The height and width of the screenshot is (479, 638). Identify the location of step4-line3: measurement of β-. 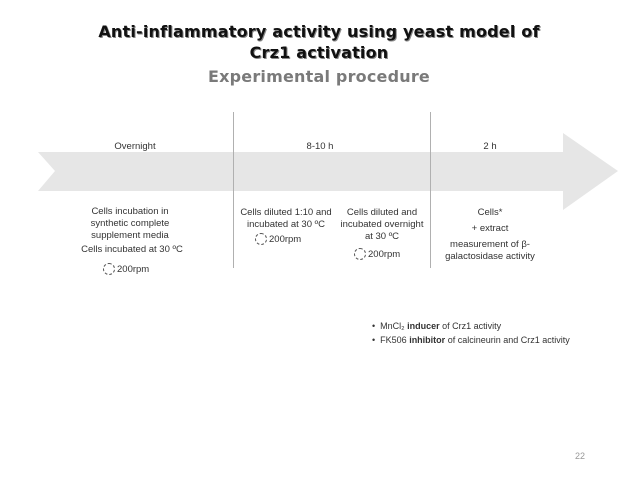
(490, 244).